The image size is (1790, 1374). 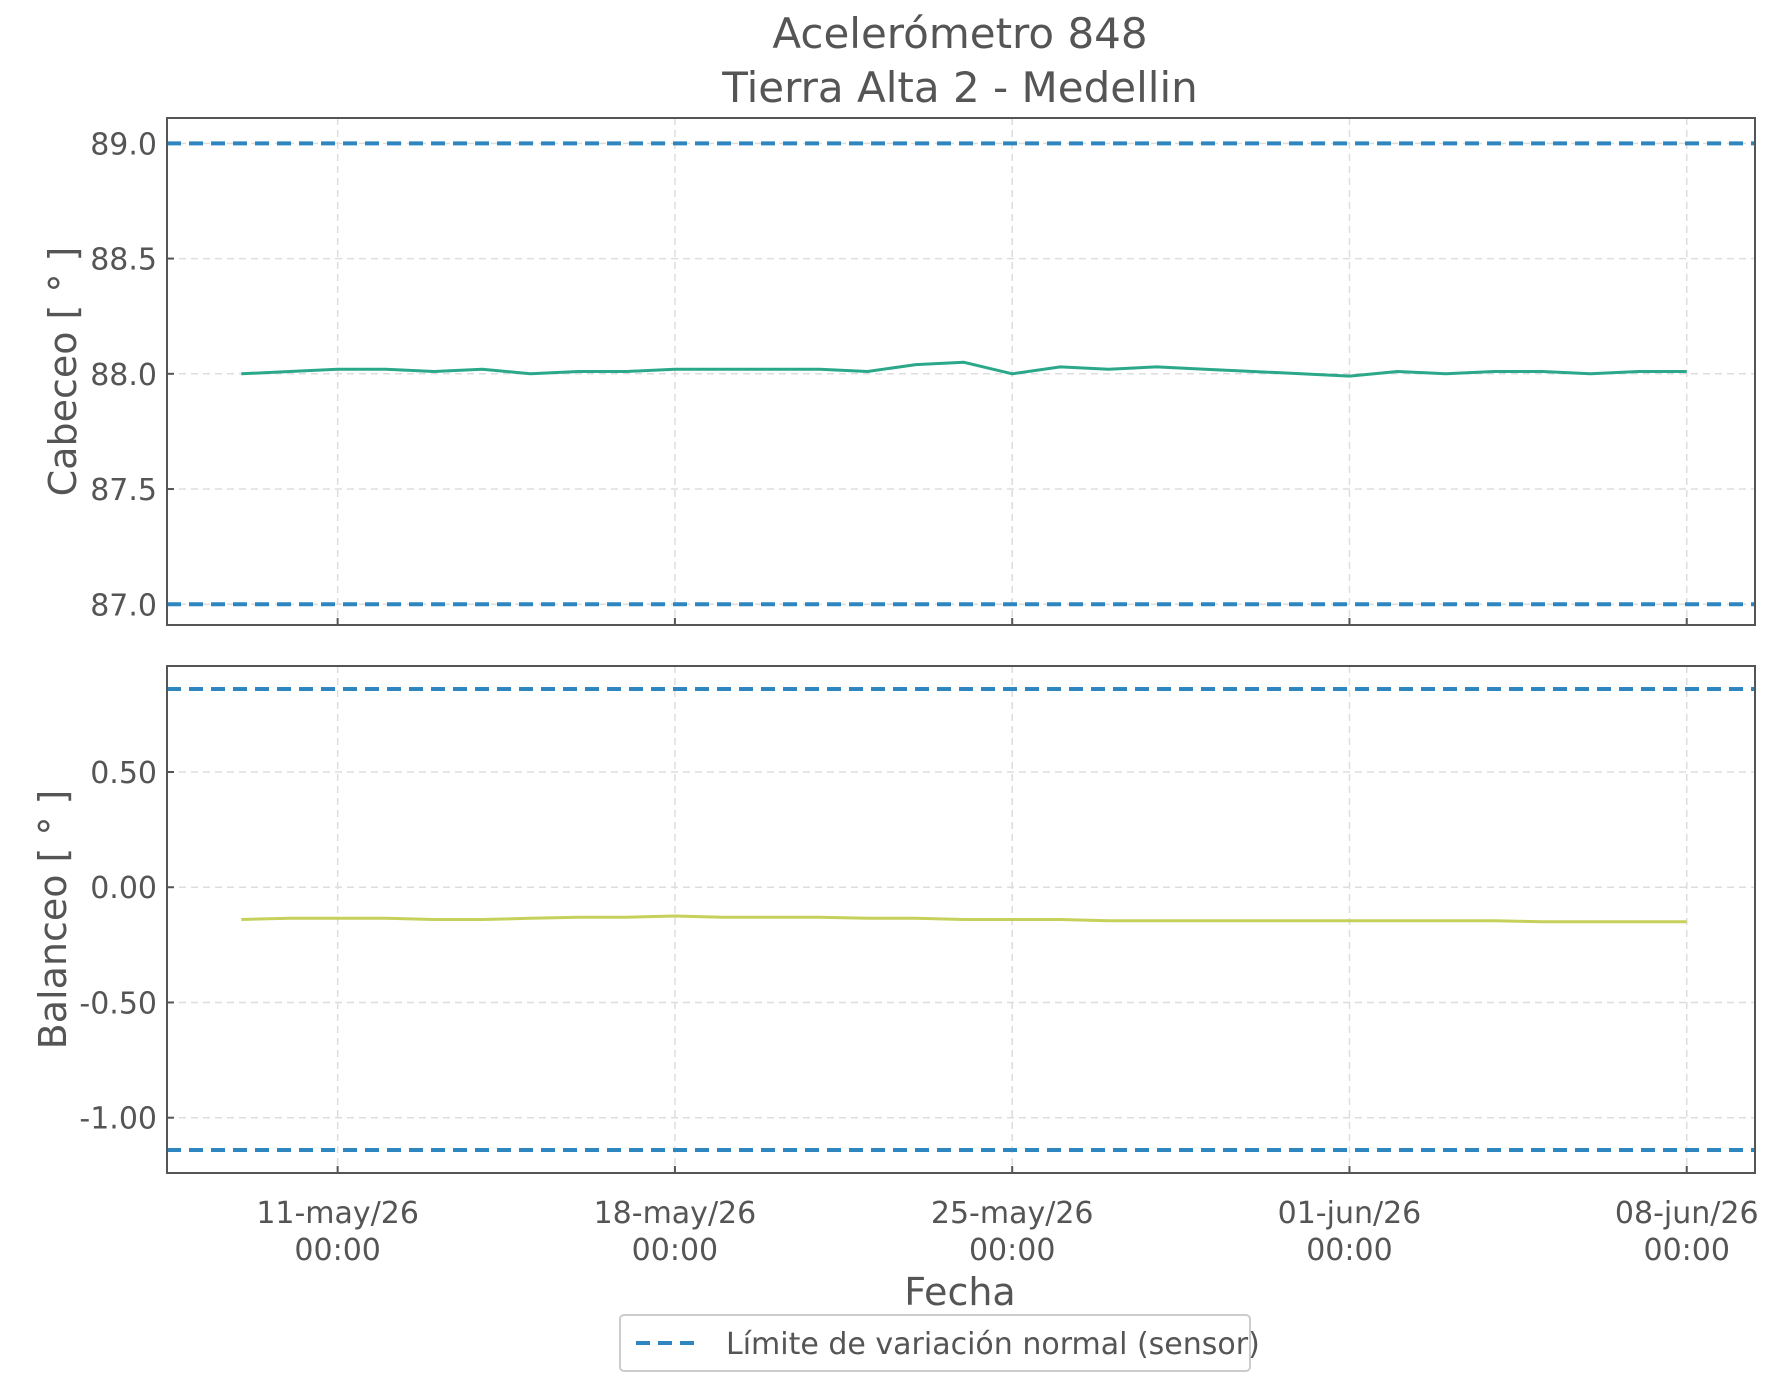 I want to click on y-tick-label: -0.50, so click(x=118, y=1003).